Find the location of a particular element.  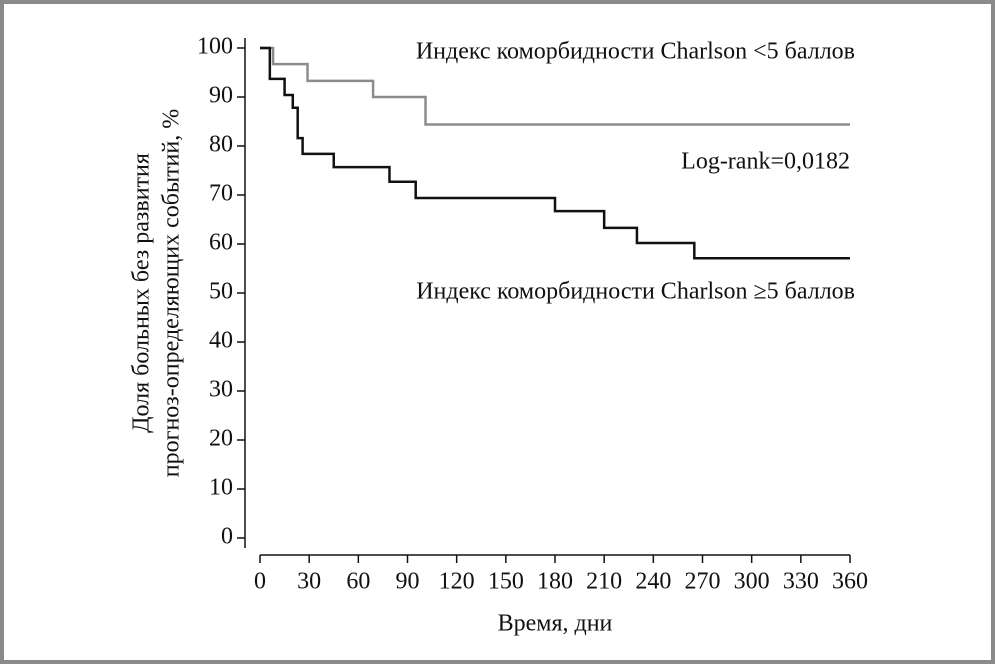

x-tick-label: 300 is located at coordinates (752, 582).